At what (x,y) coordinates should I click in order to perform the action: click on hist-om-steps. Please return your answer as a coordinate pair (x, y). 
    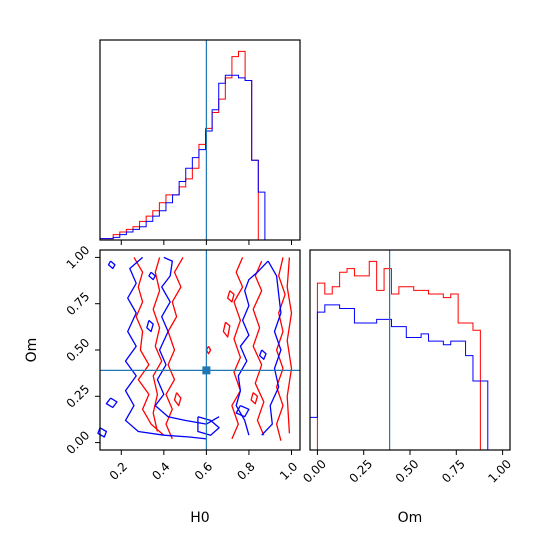
    Looking at the image, I should click on (399, 355).